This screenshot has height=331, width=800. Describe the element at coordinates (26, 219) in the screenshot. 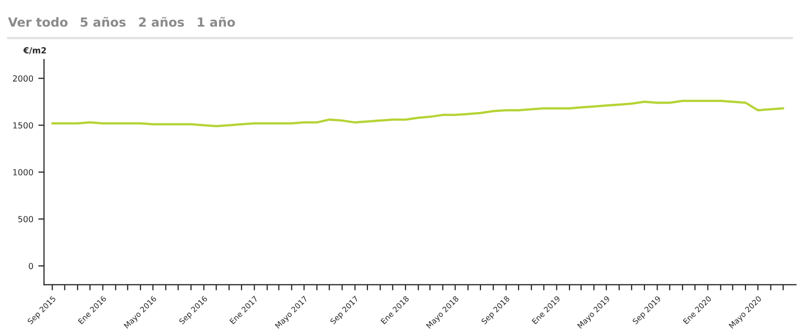

I see `y-tick-label: 500` at that location.